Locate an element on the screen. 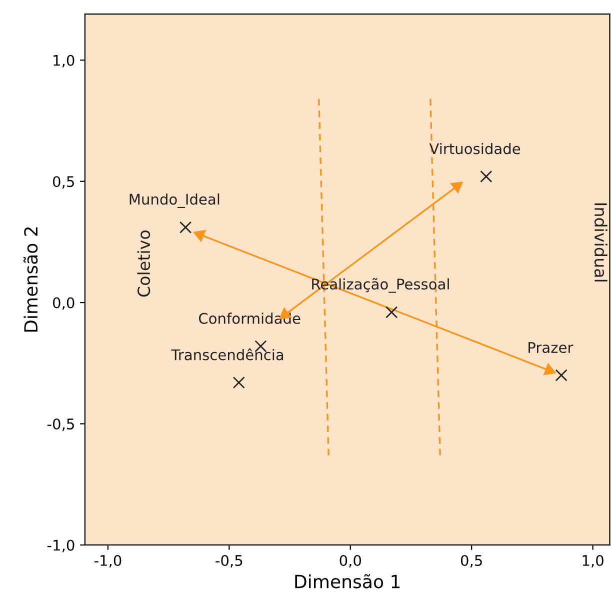 The height and width of the screenshot is (604, 611). y-axis-title: Dimensão 2 is located at coordinates (30, 279).